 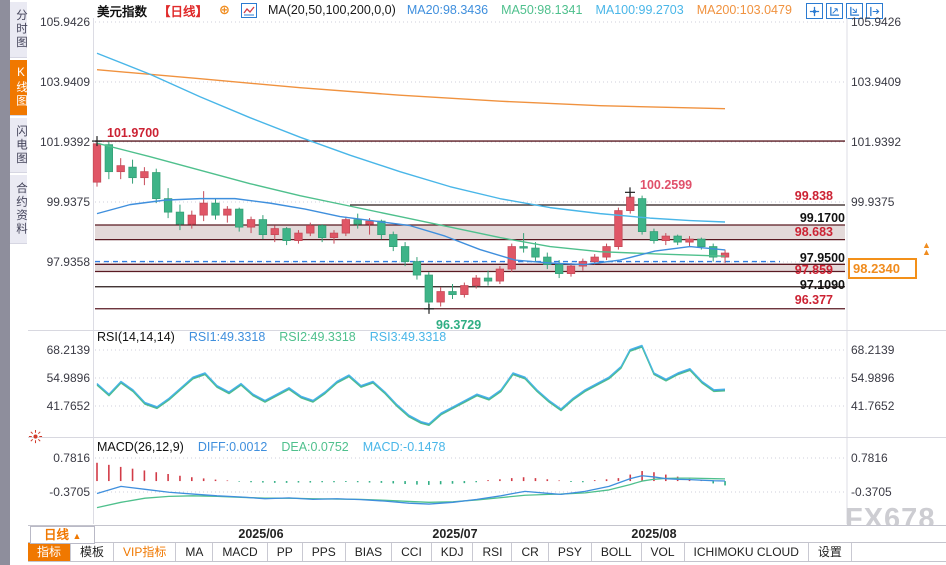 What do you see at coordinates (261, 534) in the screenshot?
I see `x-axis-month-label: 2025/06` at bounding box center [261, 534].